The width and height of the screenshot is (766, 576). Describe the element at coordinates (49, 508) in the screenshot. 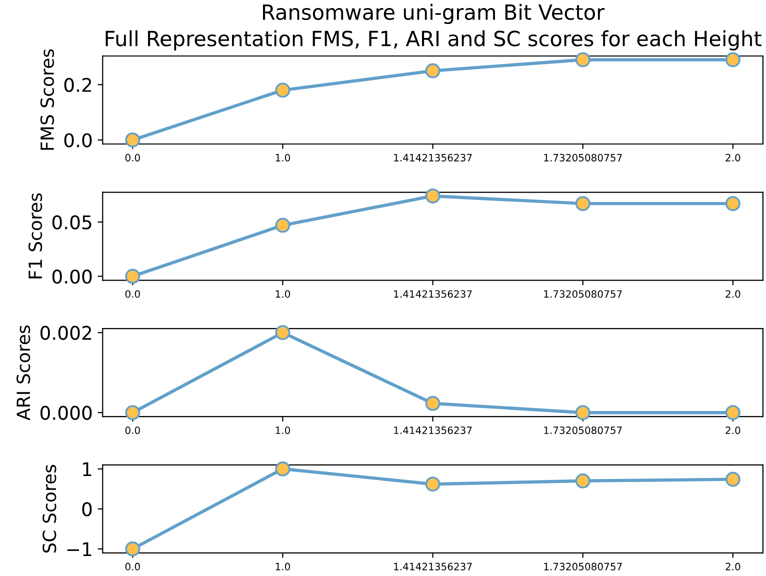

I see `y-axis-title: SC Scores` at that location.